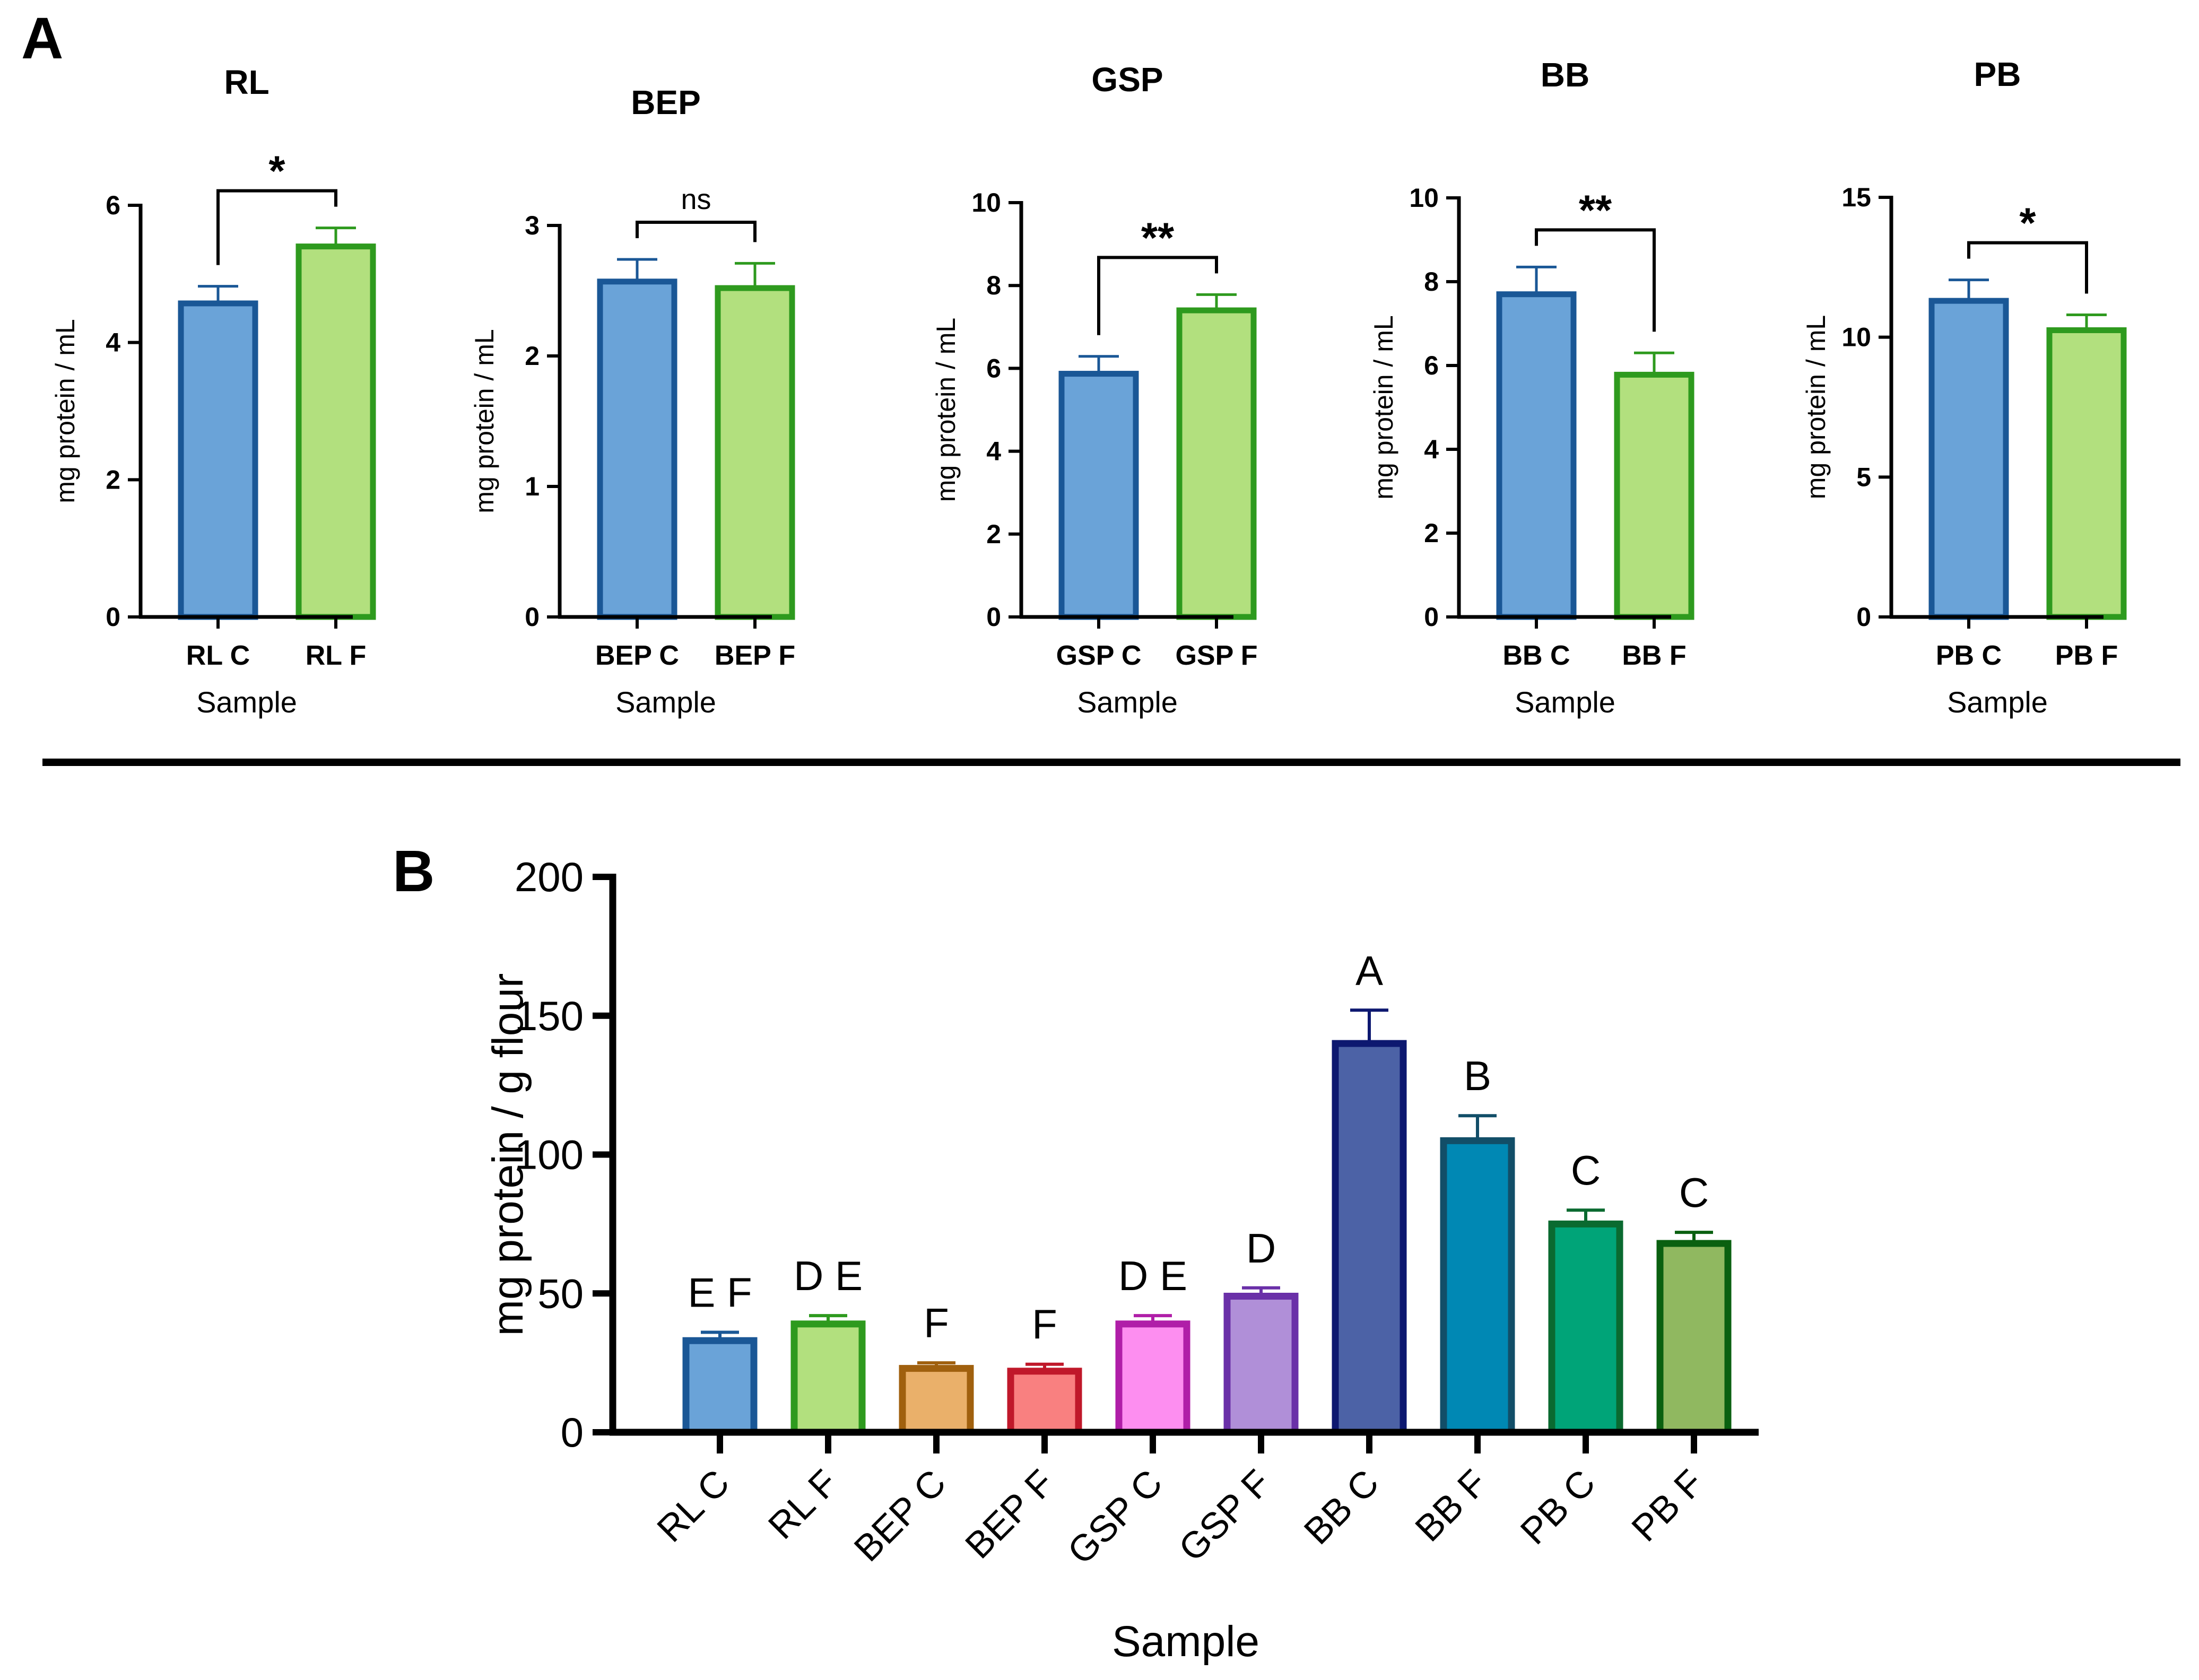  What do you see at coordinates (1997, 74) in the screenshot?
I see `chart-title: PB` at bounding box center [1997, 74].